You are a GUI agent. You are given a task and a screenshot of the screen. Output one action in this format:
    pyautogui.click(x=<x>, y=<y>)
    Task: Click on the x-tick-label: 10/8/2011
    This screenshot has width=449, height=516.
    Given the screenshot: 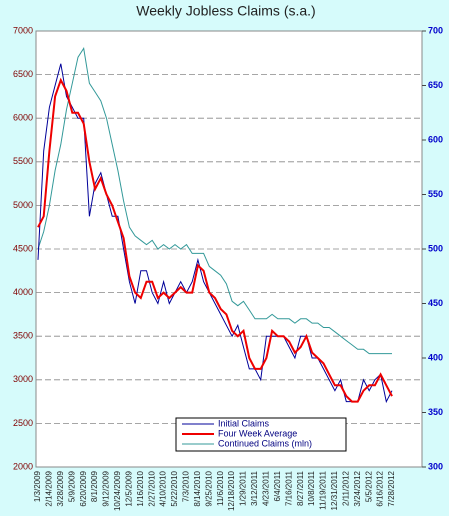 What is the action you would take?
    pyautogui.click(x=311, y=488)
    